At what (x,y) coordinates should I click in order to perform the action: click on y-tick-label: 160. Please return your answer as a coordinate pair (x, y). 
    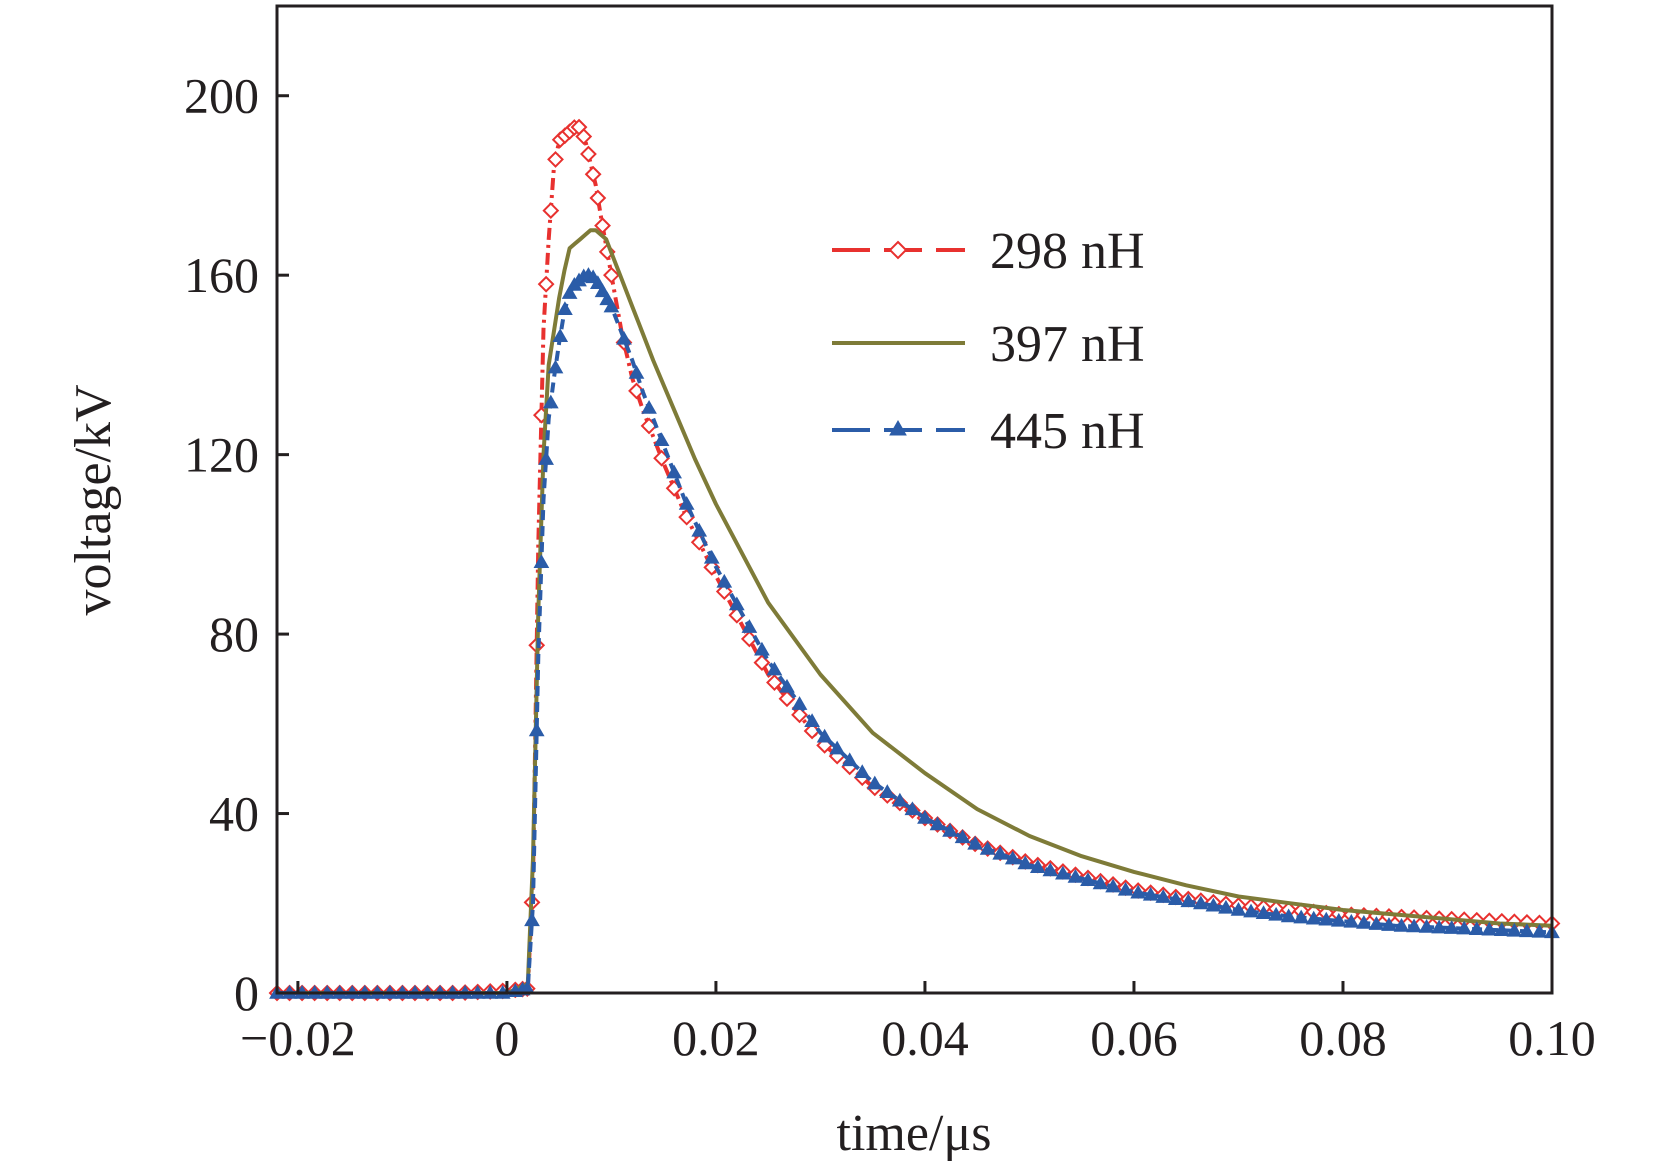
    Looking at the image, I should click on (221, 275).